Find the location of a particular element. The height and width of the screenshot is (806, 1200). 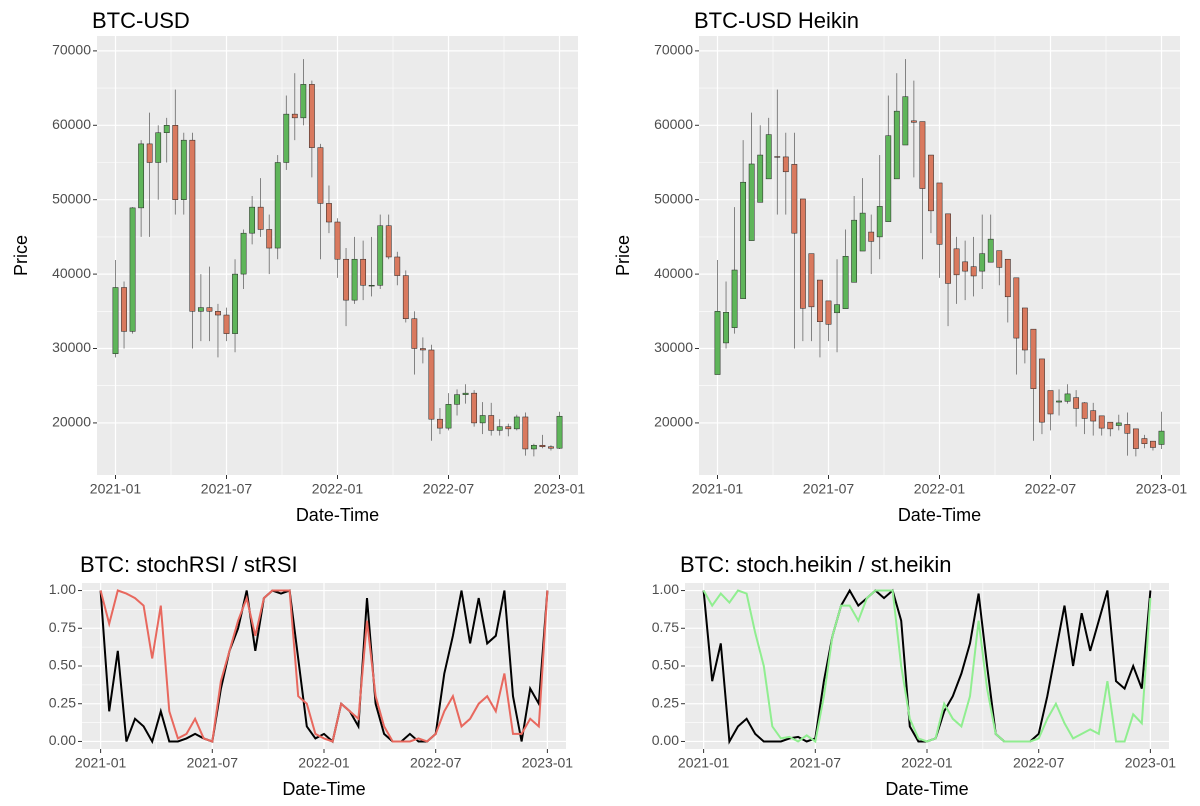

chart-title: BTC: stoch.heikin / st.heikin is located at coordinates (815, 564).